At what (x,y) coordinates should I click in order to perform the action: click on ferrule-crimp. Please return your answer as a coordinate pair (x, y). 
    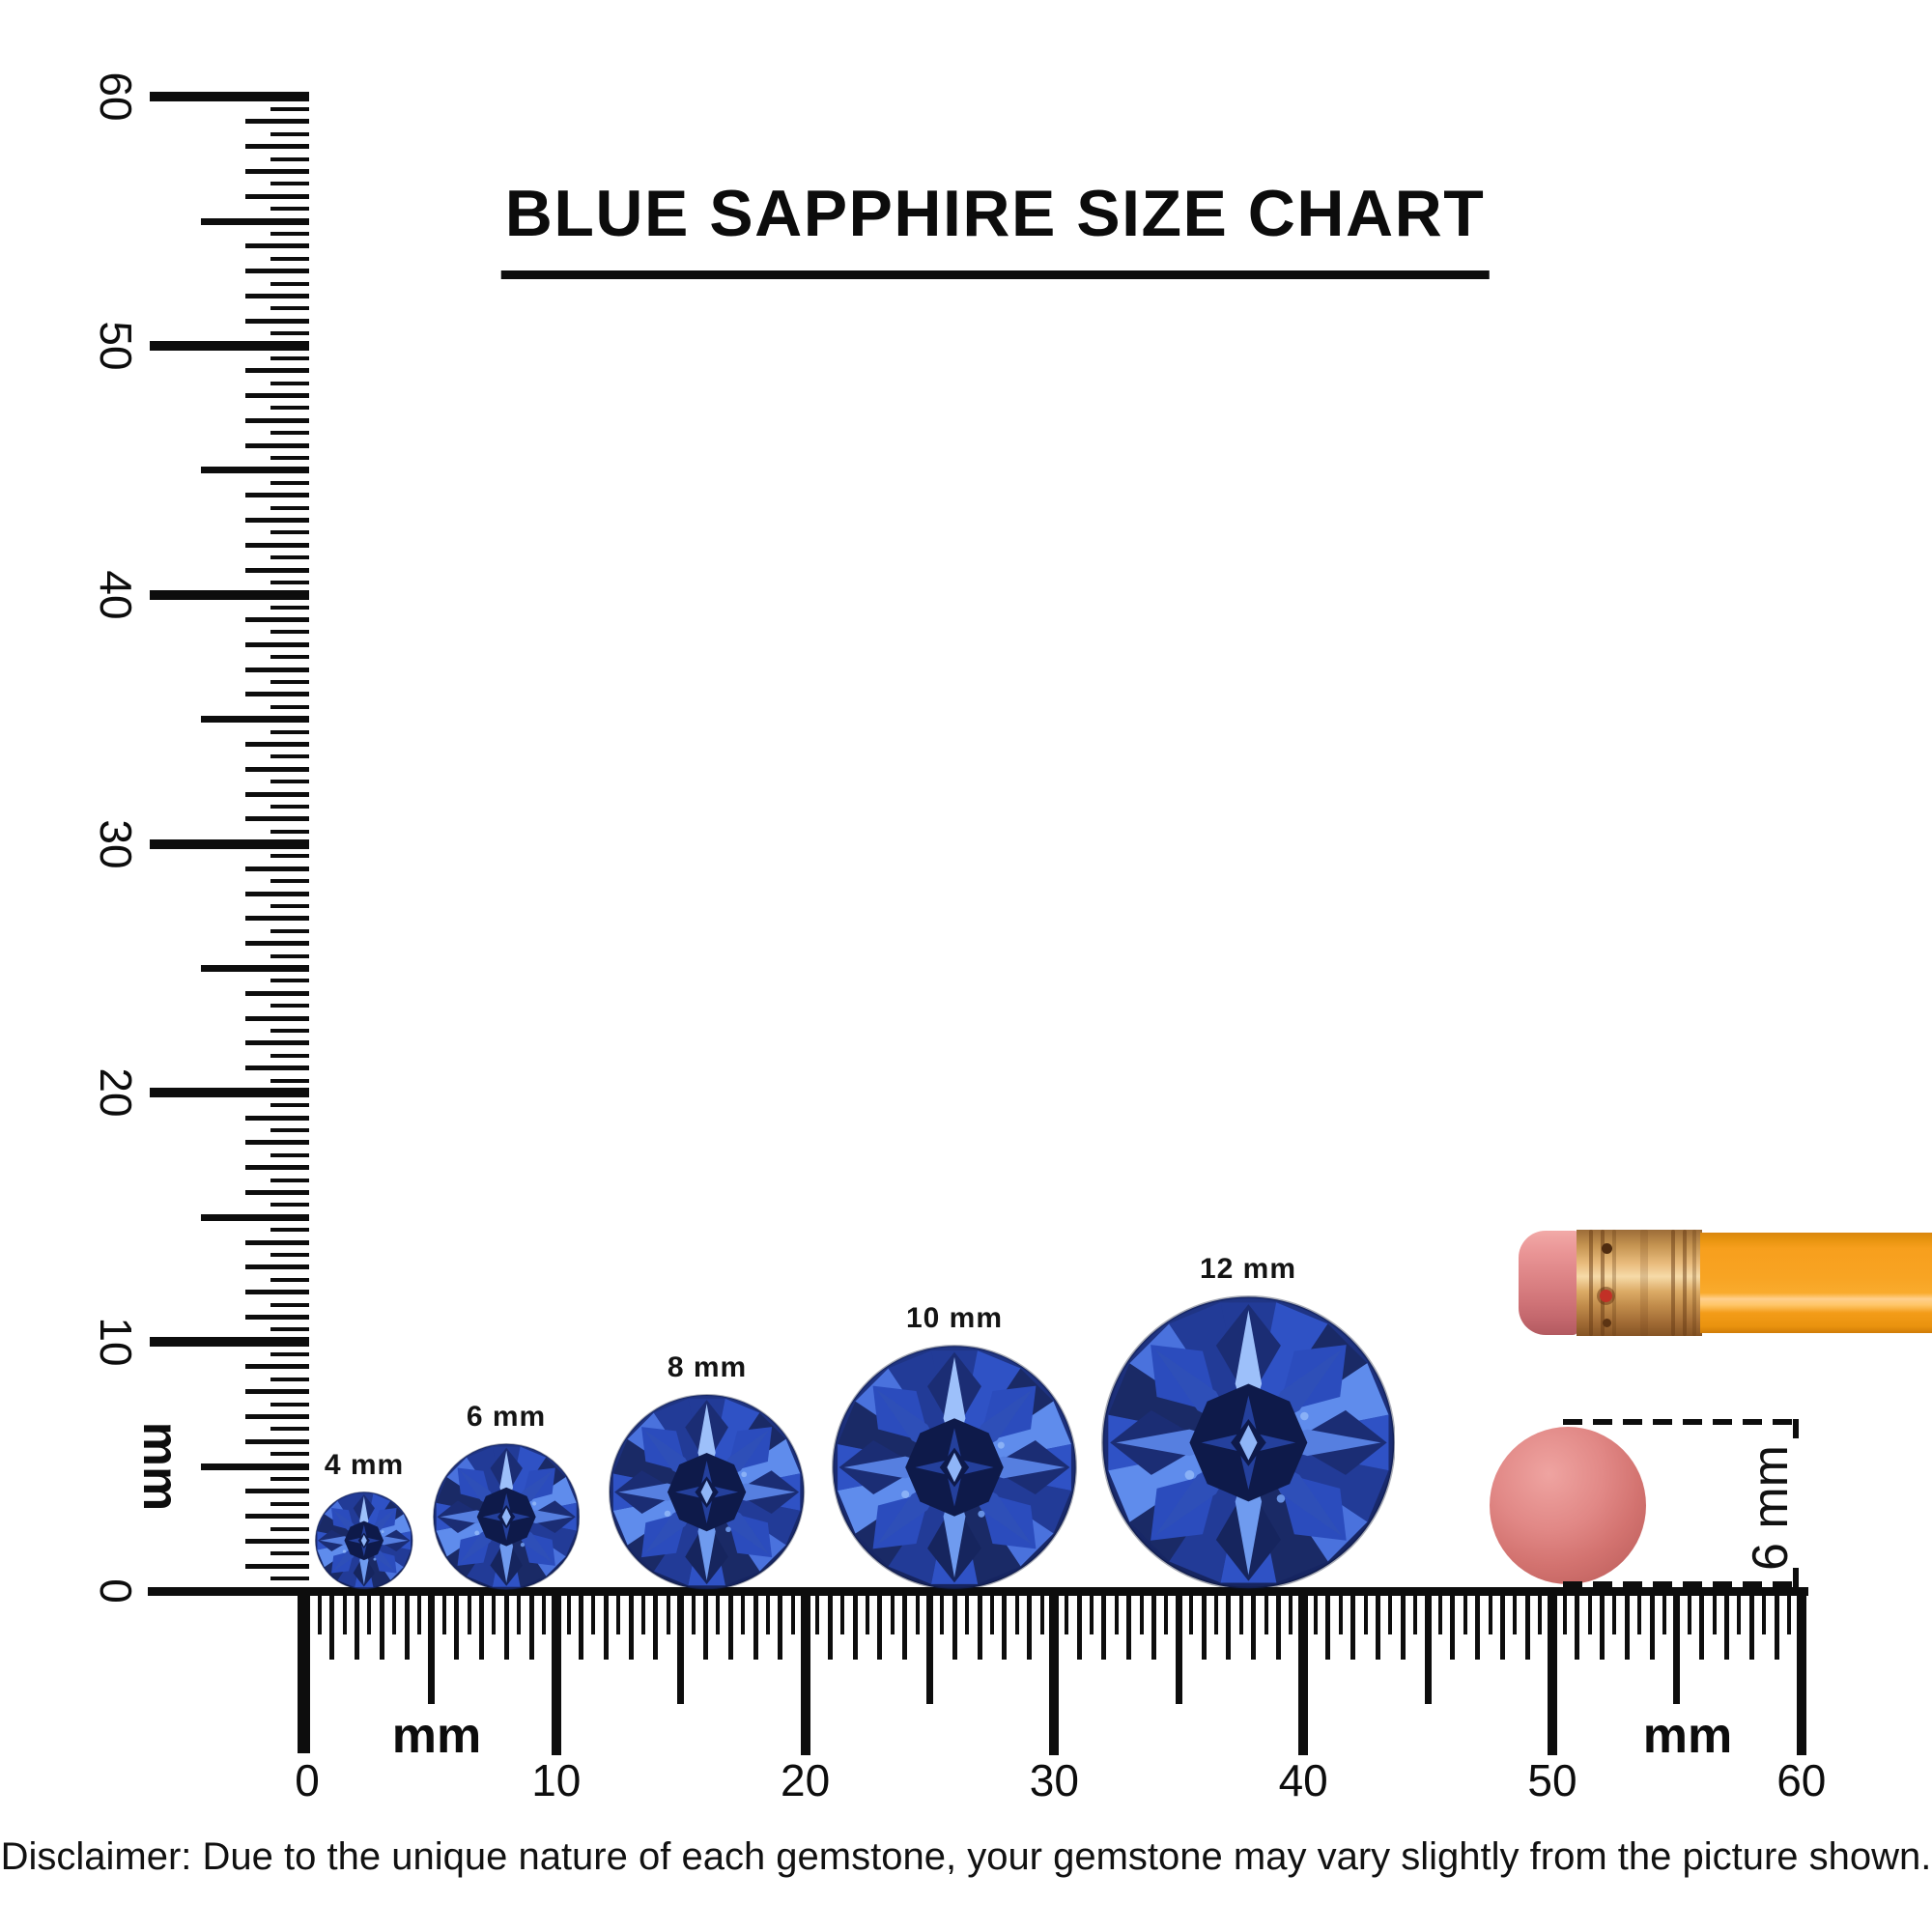
    Looking at the image, I should click on (1694, 1283).